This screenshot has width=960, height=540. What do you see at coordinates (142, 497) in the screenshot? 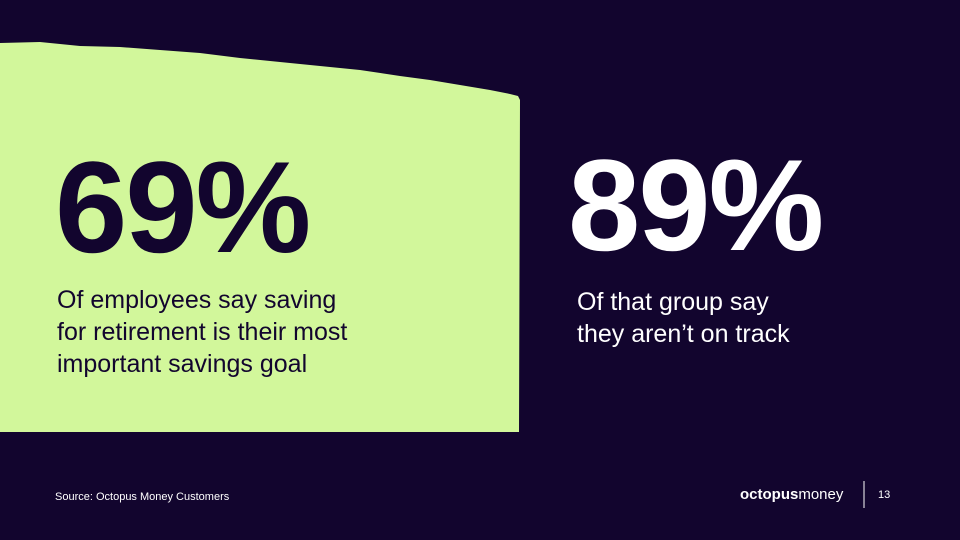
I see `source: Source: Octopus Money Customers` at bounding box center [142, 497].